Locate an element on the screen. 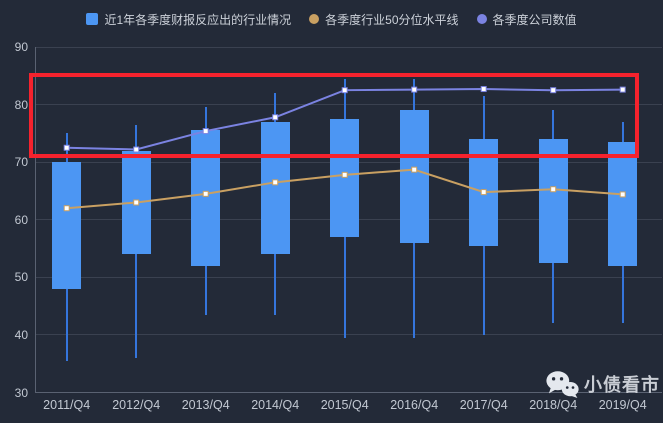  watermark: 小债看市 is located at coordinates (602, 384).